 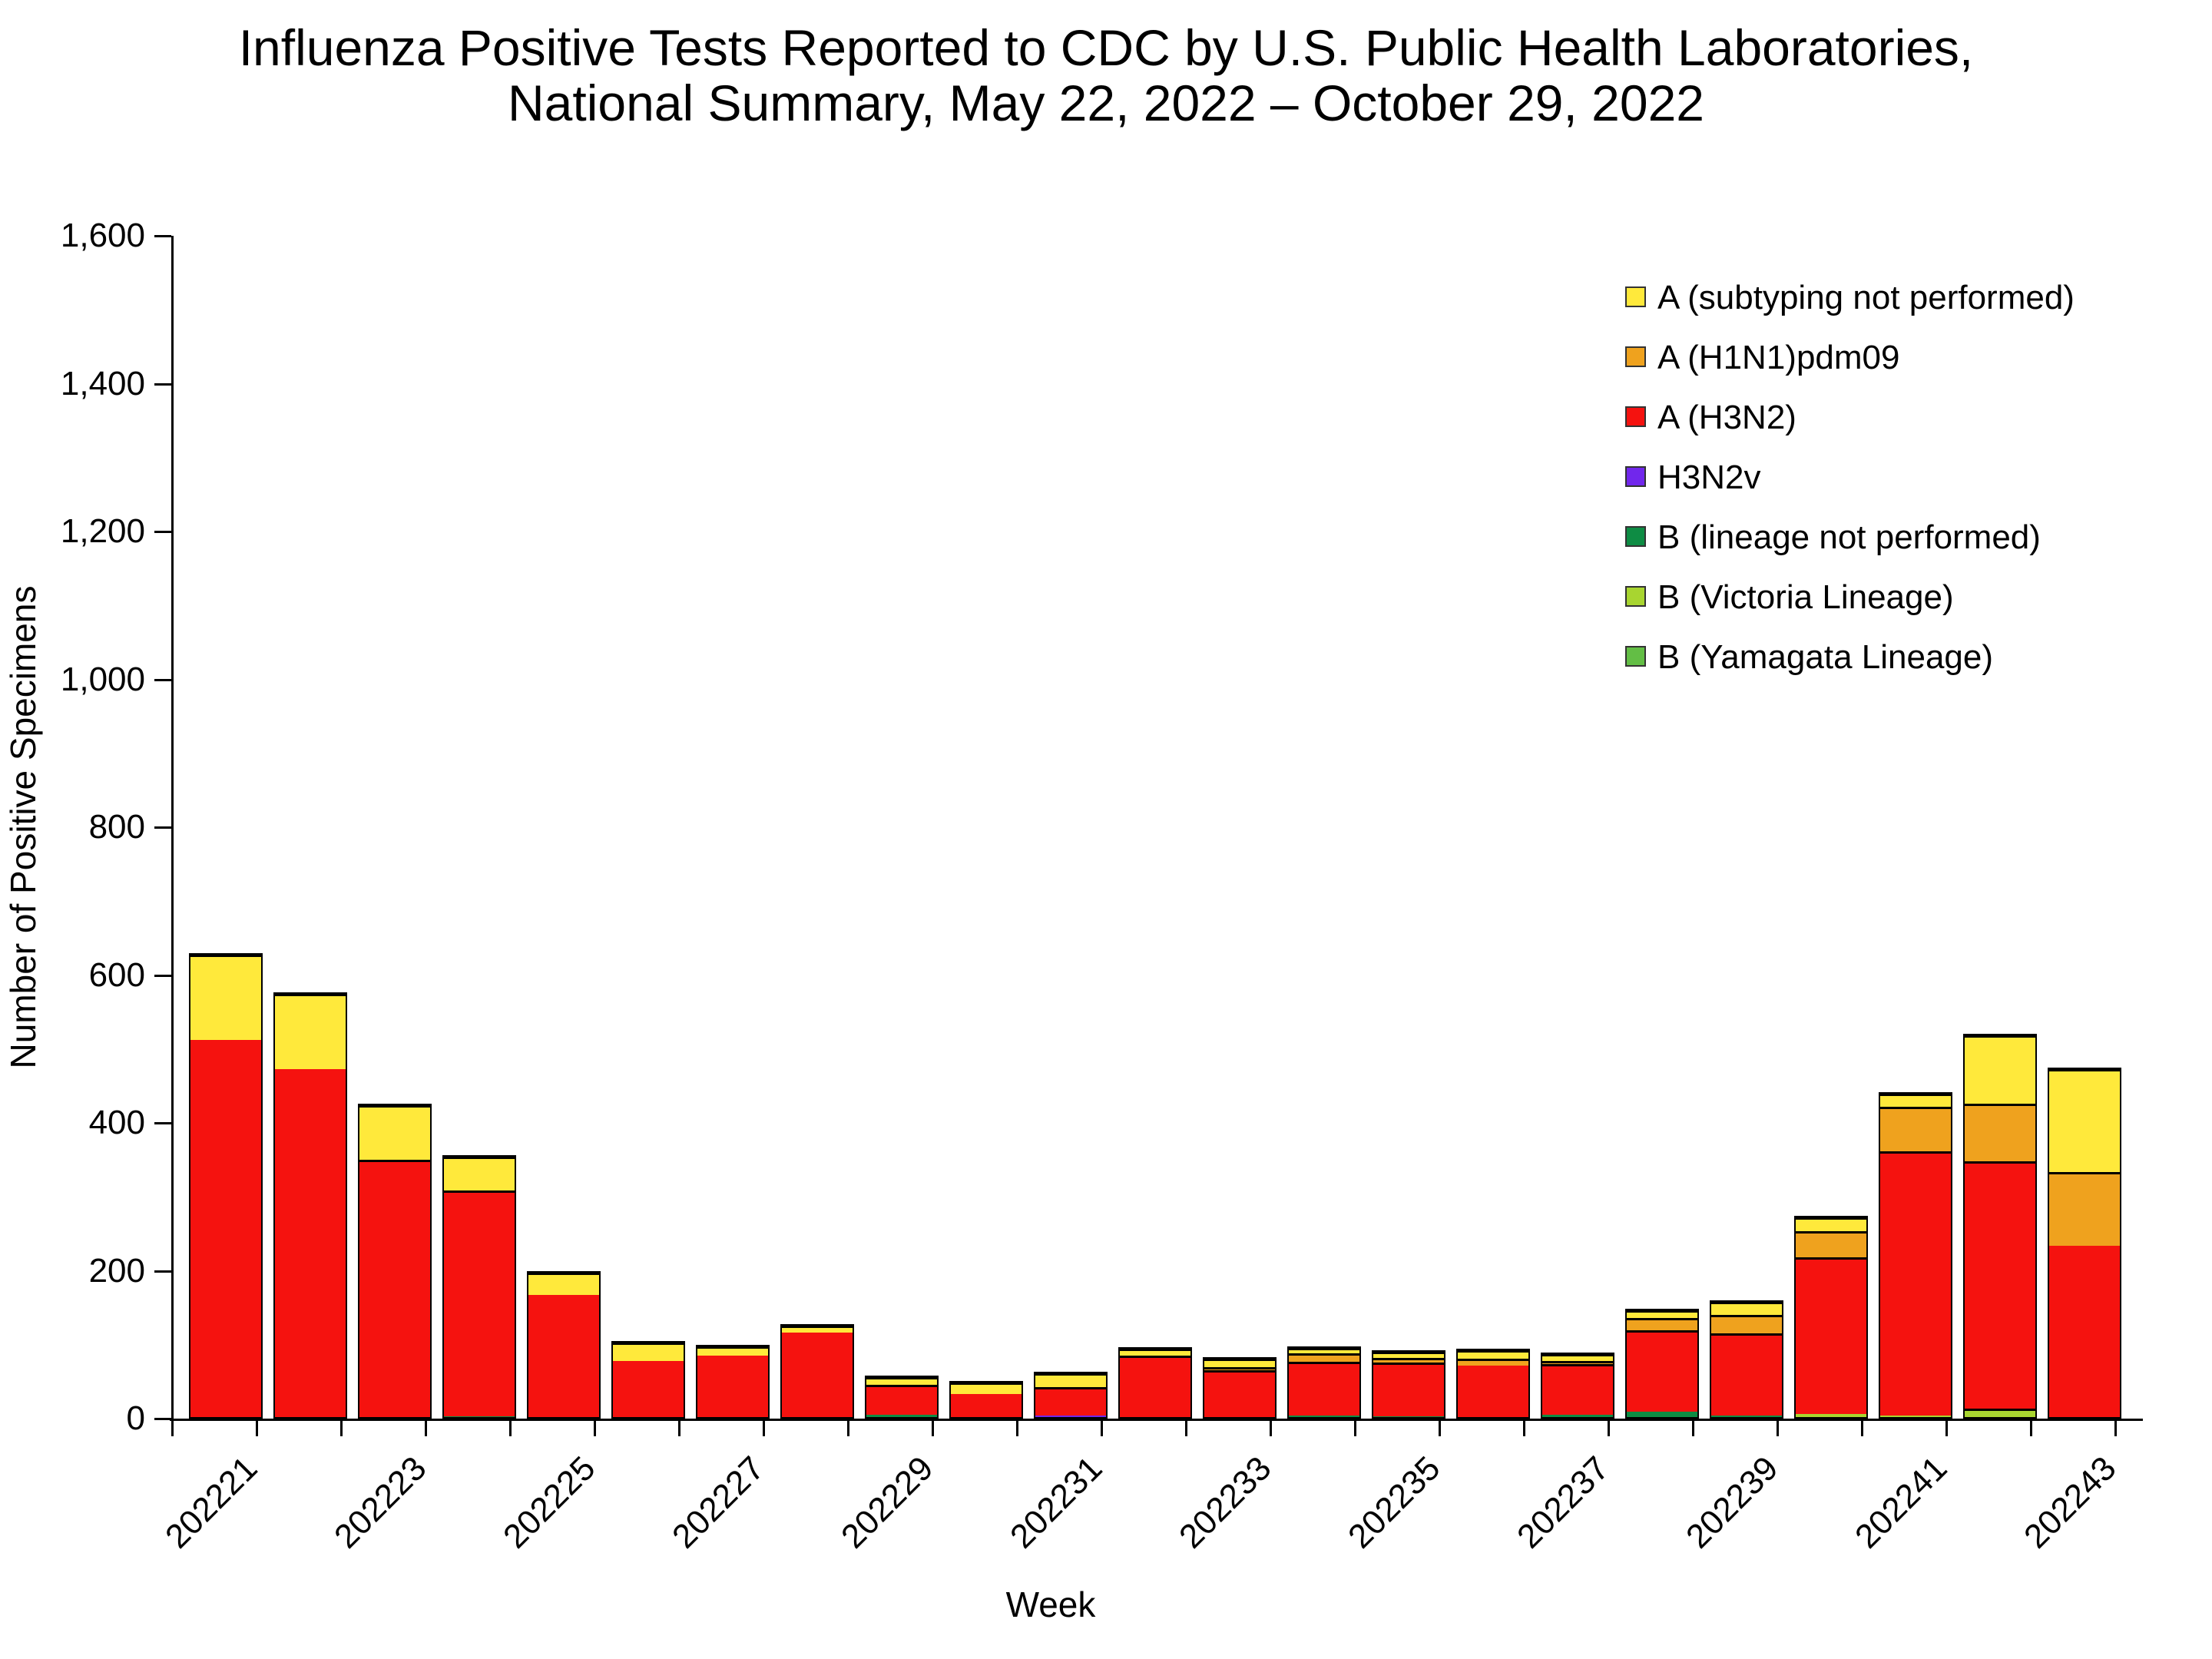 What do you see at coordinates (1324, 1389) in the screenshot?
I see `bar-segment-202234-h3n2` at bounding box center [1324, 1389].